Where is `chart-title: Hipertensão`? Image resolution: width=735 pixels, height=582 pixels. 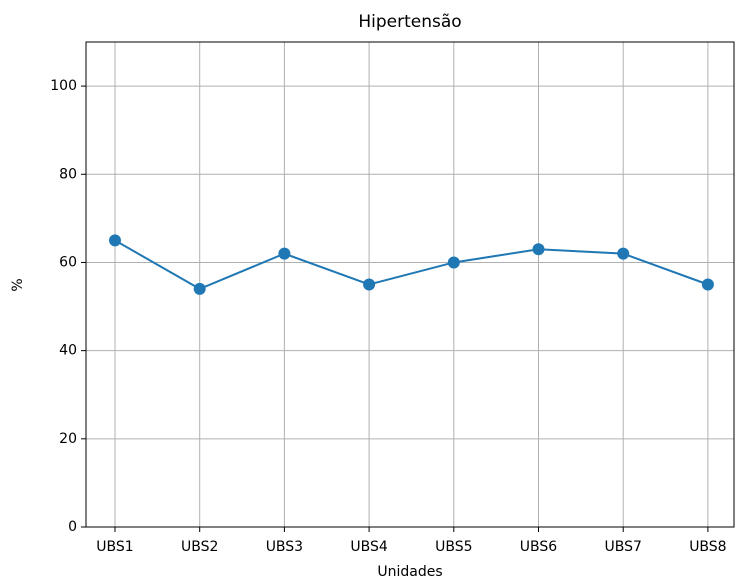 chart-title: Hipertensão is located at coordinates (409, 22).